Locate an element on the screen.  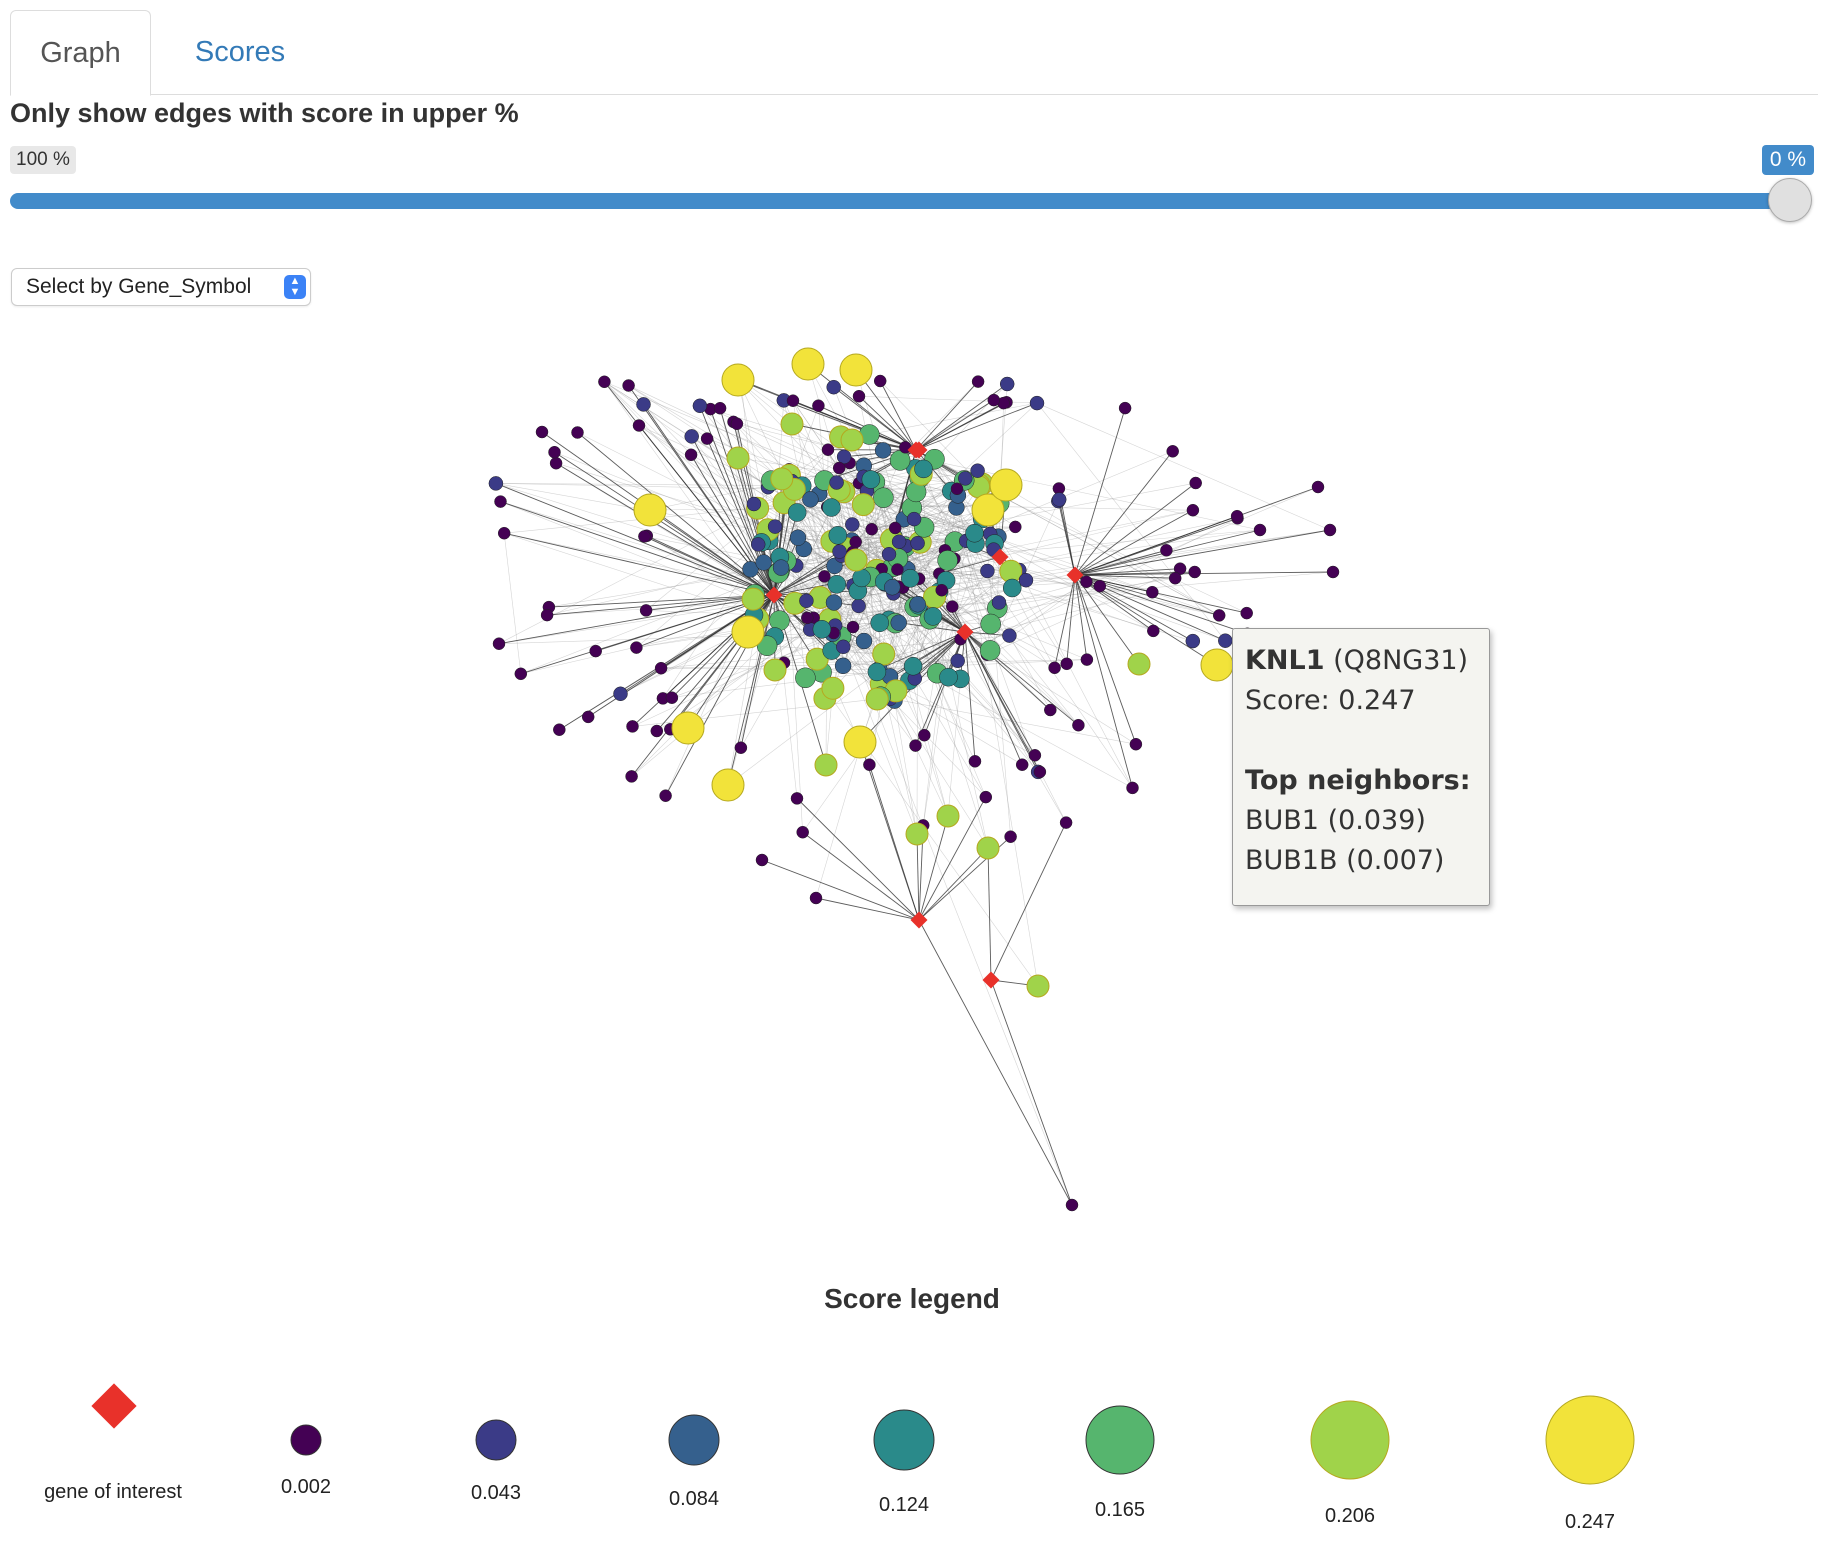
edge-score-slider-handle is located at coordinates (1790, 200).